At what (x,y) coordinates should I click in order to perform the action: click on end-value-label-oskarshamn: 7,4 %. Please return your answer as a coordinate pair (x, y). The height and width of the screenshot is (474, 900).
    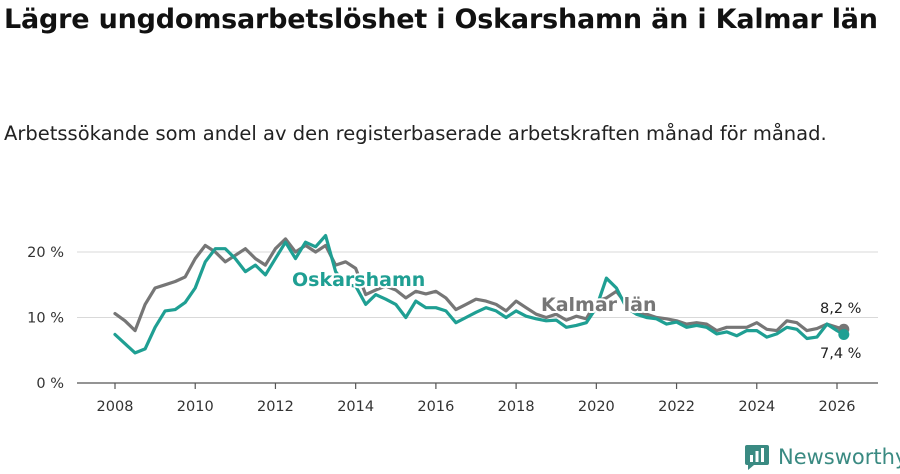
    Looking at the image, I should click on (840, 354).